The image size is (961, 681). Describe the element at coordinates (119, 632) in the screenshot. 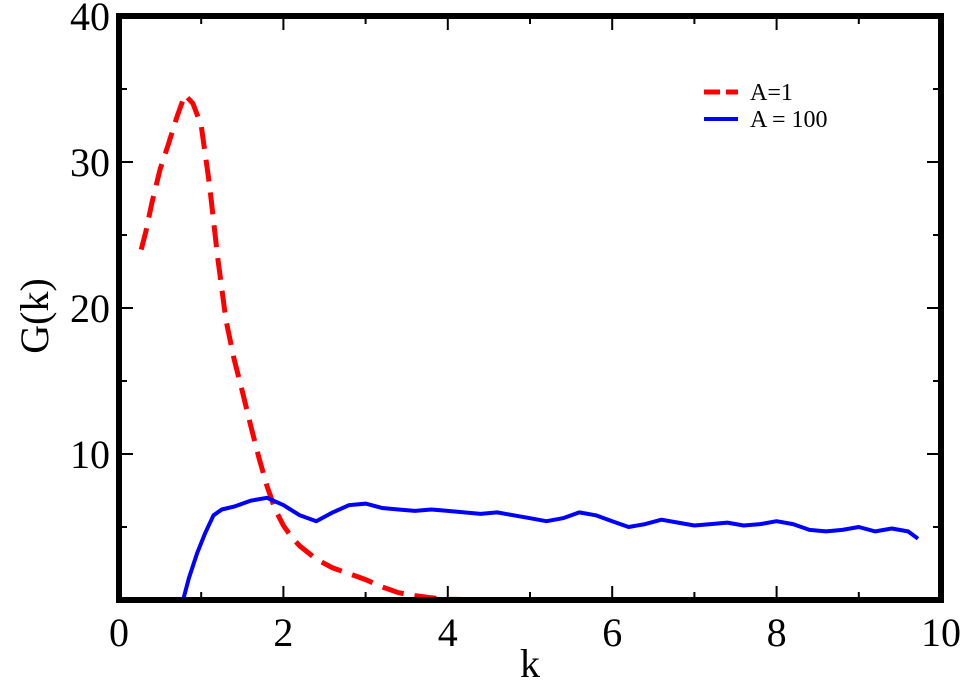

I see `x-tick-label: 0` at that location.